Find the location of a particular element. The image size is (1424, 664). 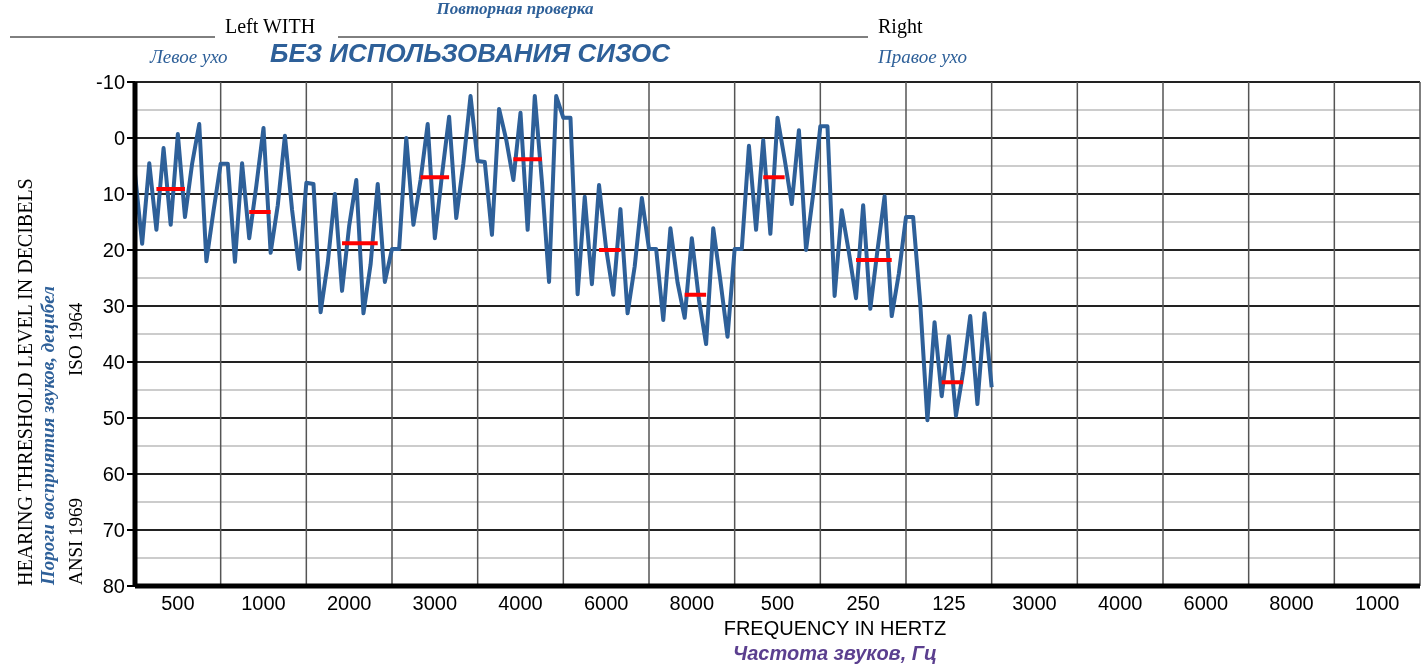

text: Left WITH is located at coordinates (270, 26).